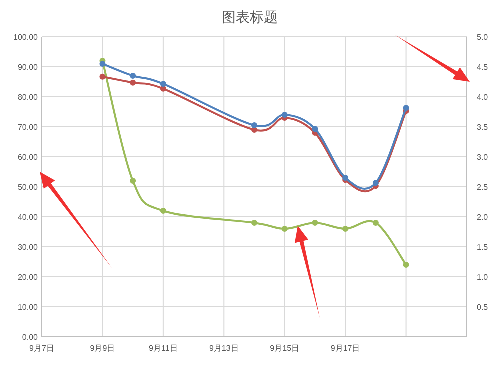 The height and width of the screenshot is (388, 500). I want to click on x-tick-label: 9月13日, so click(224, 348).